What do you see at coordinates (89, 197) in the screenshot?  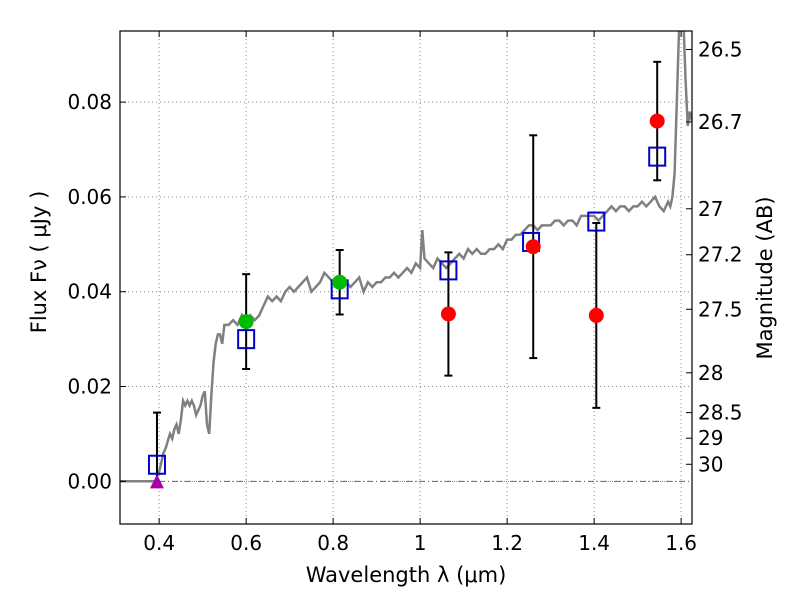 I see `y-tick-label: 0.06` at bounding box center [89, 197].